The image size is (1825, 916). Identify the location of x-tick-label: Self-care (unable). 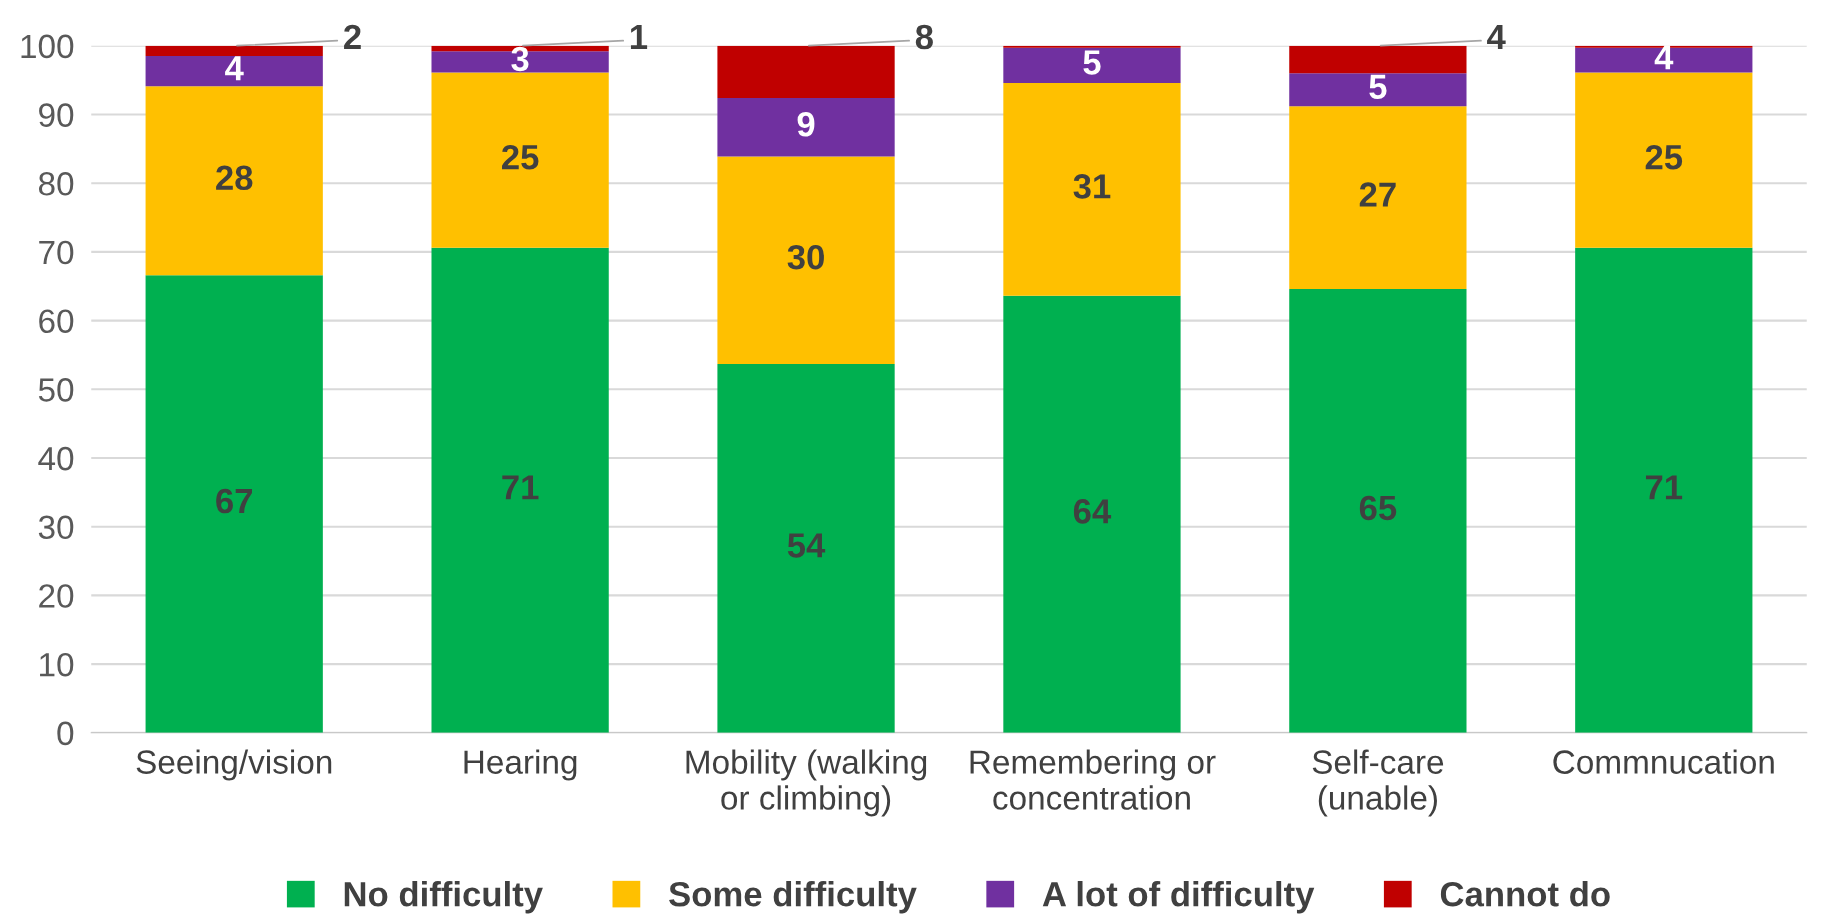
(1378, 783).